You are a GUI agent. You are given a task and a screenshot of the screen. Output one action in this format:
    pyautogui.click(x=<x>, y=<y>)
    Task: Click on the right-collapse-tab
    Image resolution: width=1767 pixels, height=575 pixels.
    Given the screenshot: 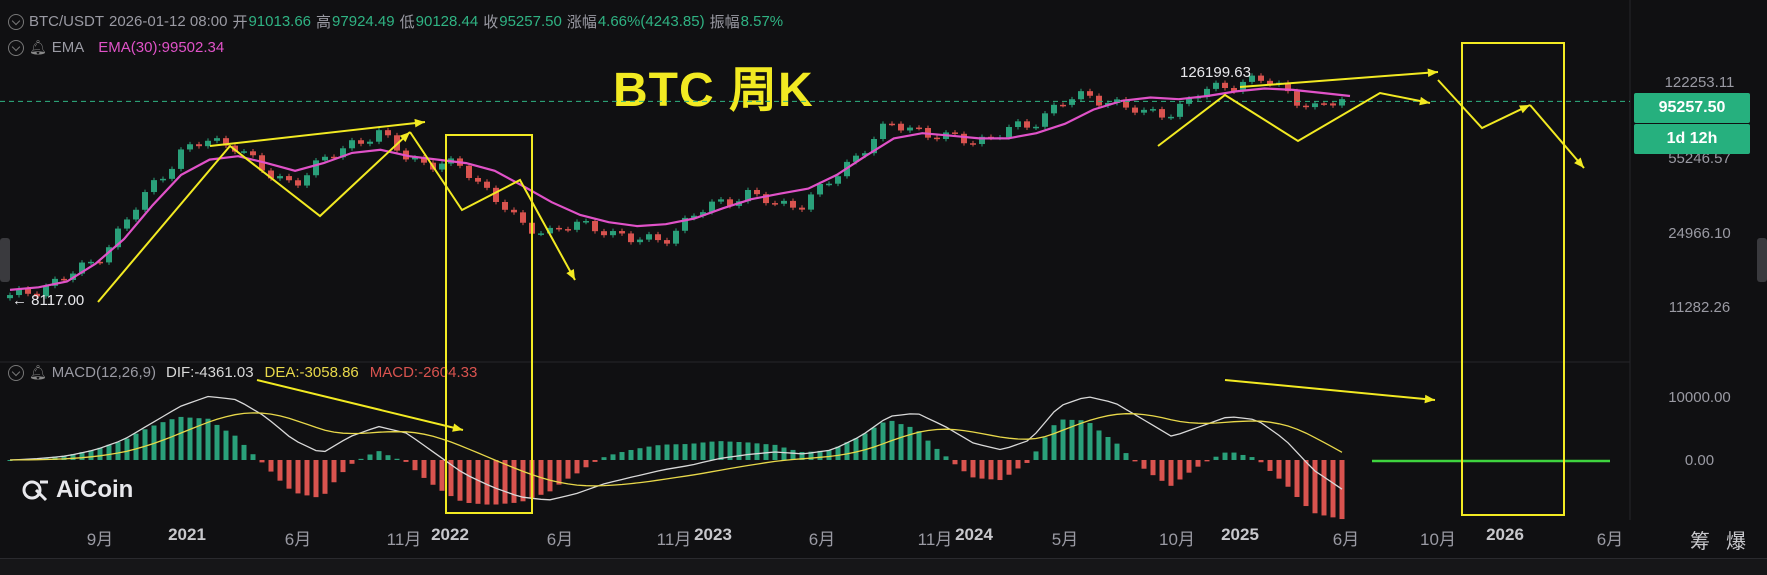 What is the action you would take?
    pyautogui.click(x=1762, y=260)
    